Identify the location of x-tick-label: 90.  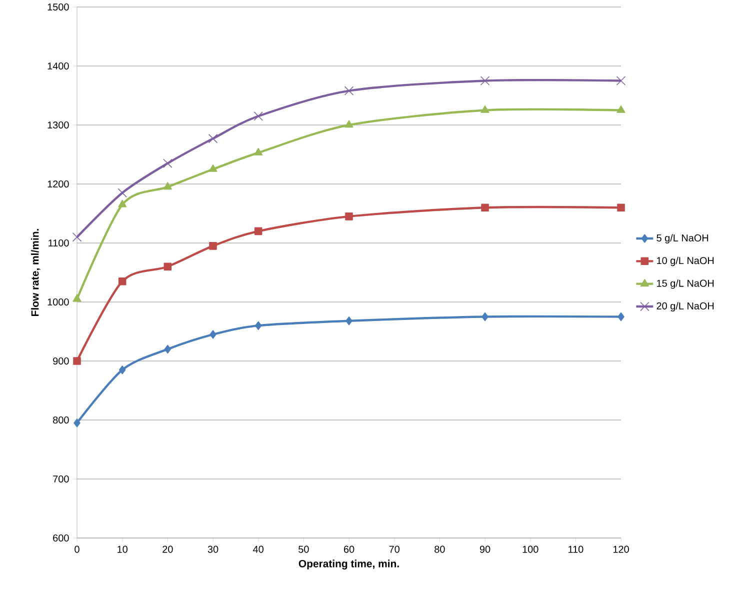
(485, 549).